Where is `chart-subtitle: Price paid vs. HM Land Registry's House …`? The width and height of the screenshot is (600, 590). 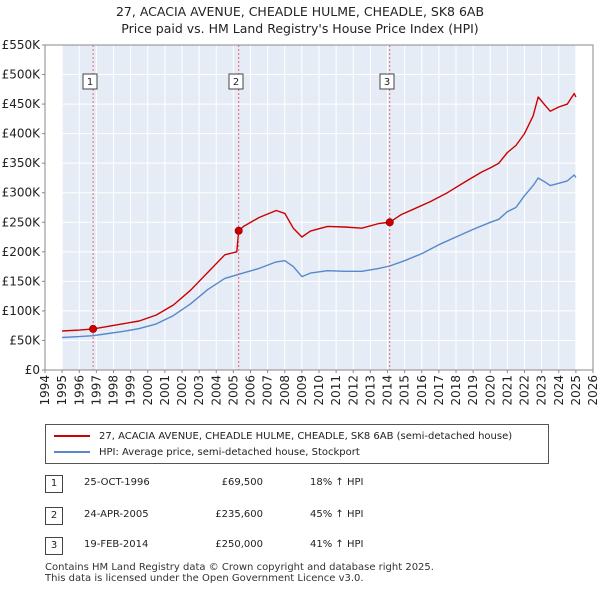 chart-subtitle: Price paid vs. HM Land Registry's House … is located at coordinates (300, 28).